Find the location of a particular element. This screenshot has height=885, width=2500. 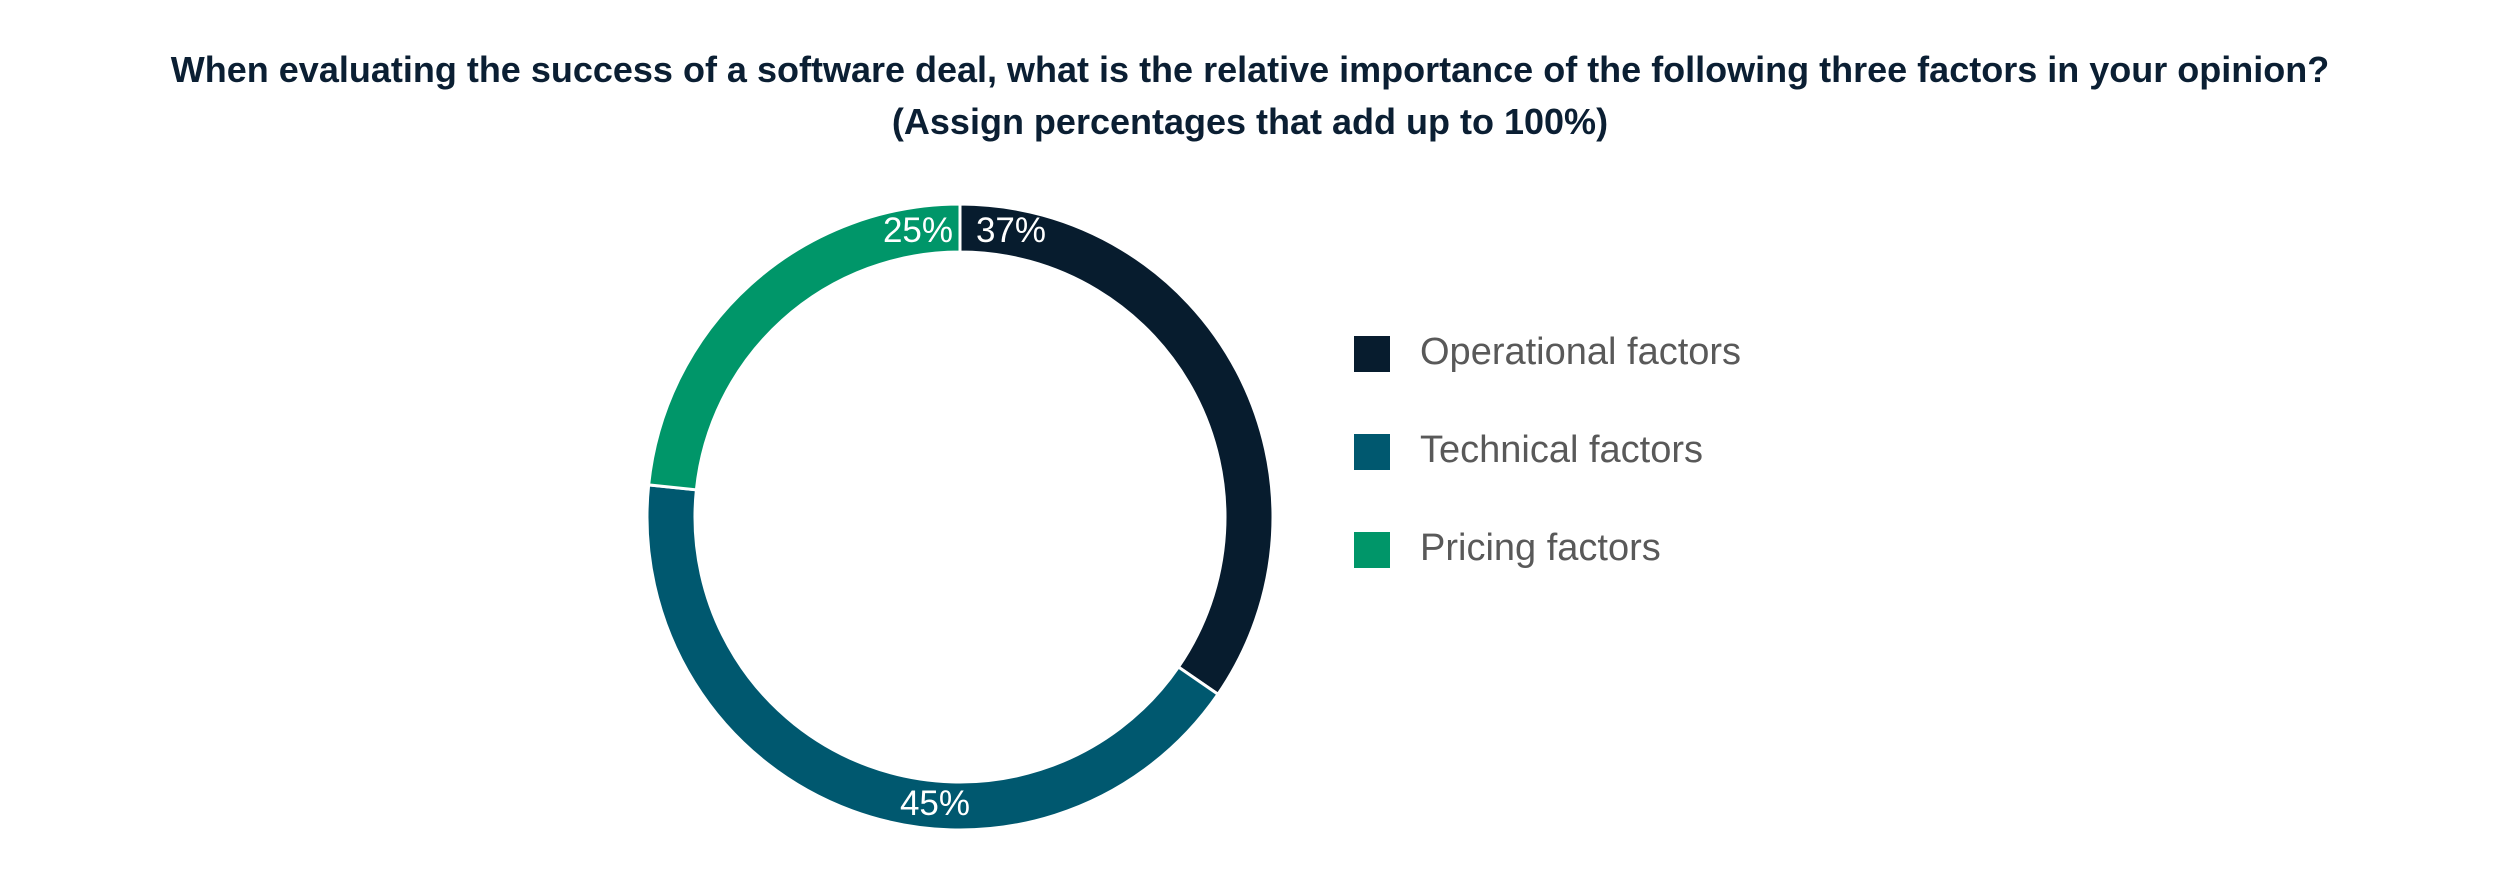

legend-swatch-technical is located at coordinates (1372, 452).